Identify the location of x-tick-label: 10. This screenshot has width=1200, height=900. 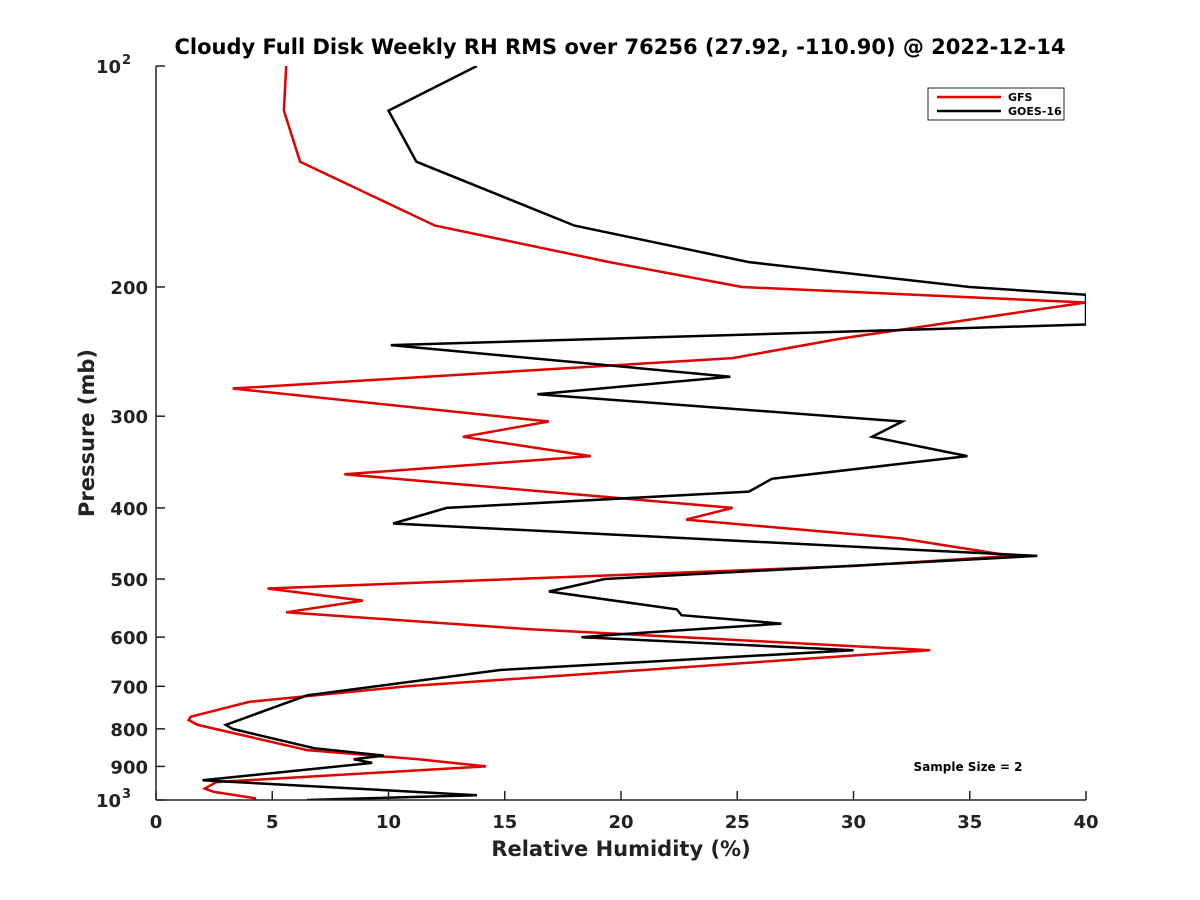
(388, 822).